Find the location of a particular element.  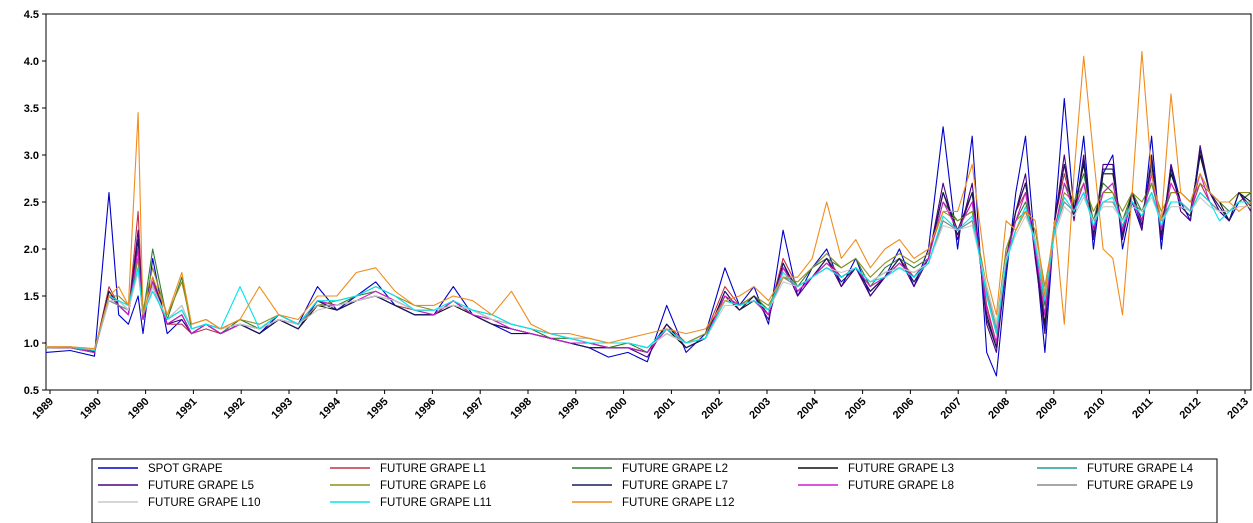

y-axis: 0.5 1.0 1.5 2.0 2.5 3.0 3.5 4.0 4.5 is located at coordinates (35, 203).